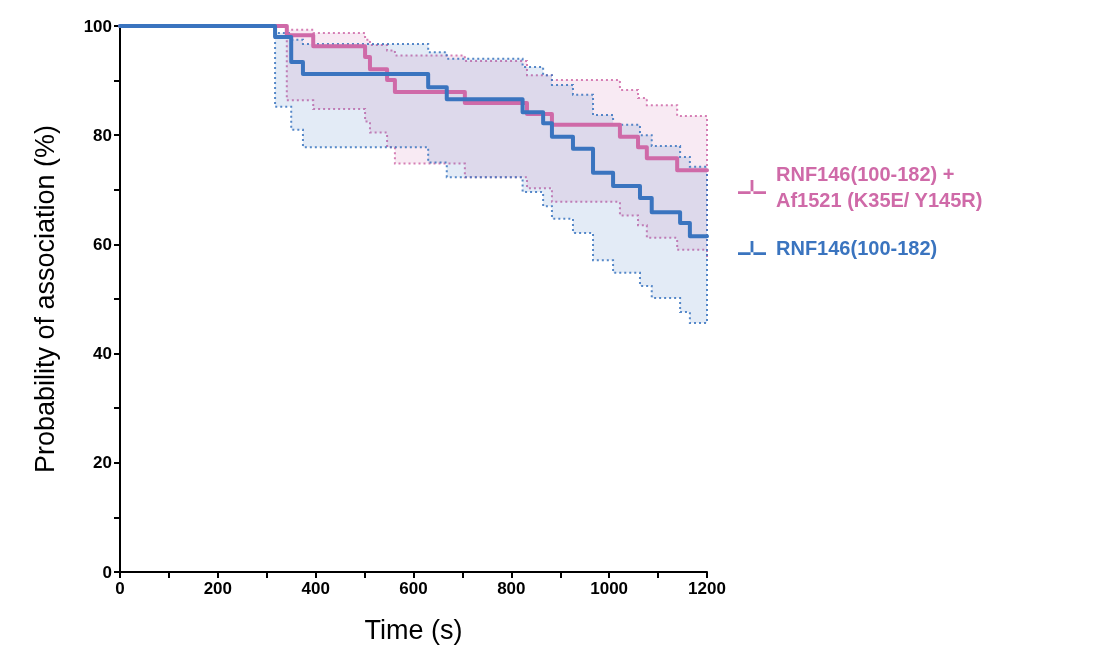 This screenshot has height=657, width=1097. I want to click on x-tick-label: 0, so click(120, 588).